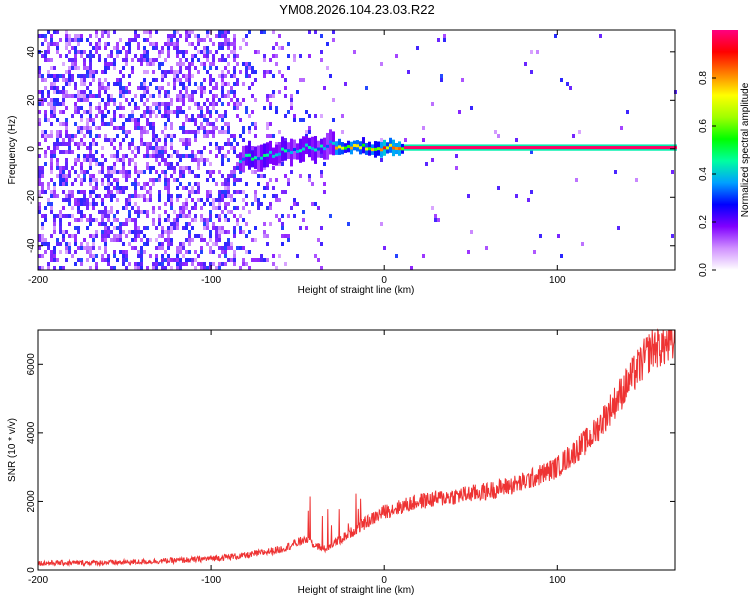  Describe the element at coordinates (31, 52) in the screenshot. I see `spectrogram-y-tick-label: 40` at that location.